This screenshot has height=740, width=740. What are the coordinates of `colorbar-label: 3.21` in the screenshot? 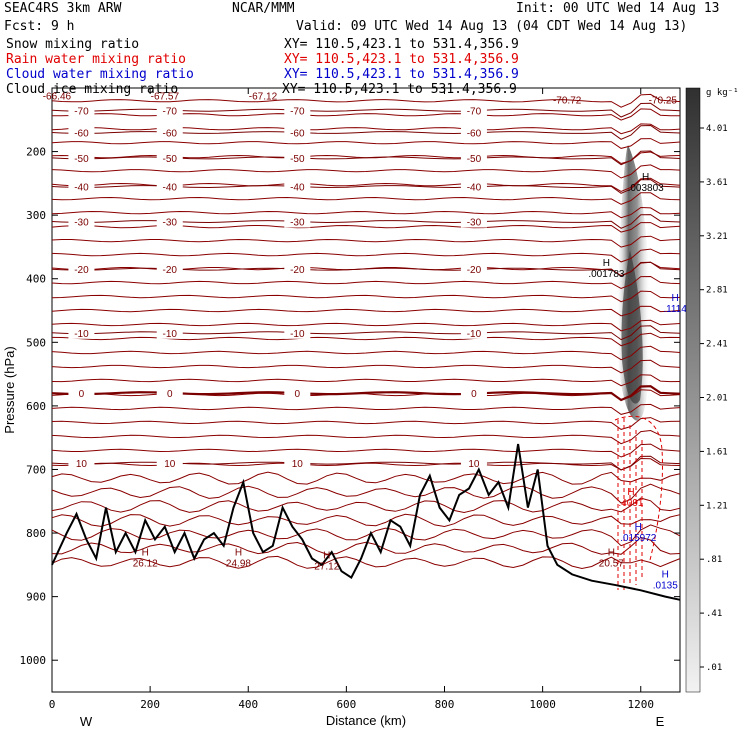 It's located at (717, 237).